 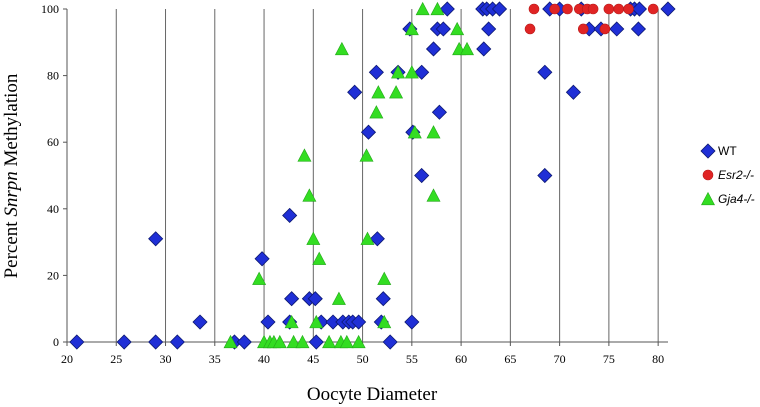 I want to click on y-axis-title-post: Methylation, so click(x=11, y=122).